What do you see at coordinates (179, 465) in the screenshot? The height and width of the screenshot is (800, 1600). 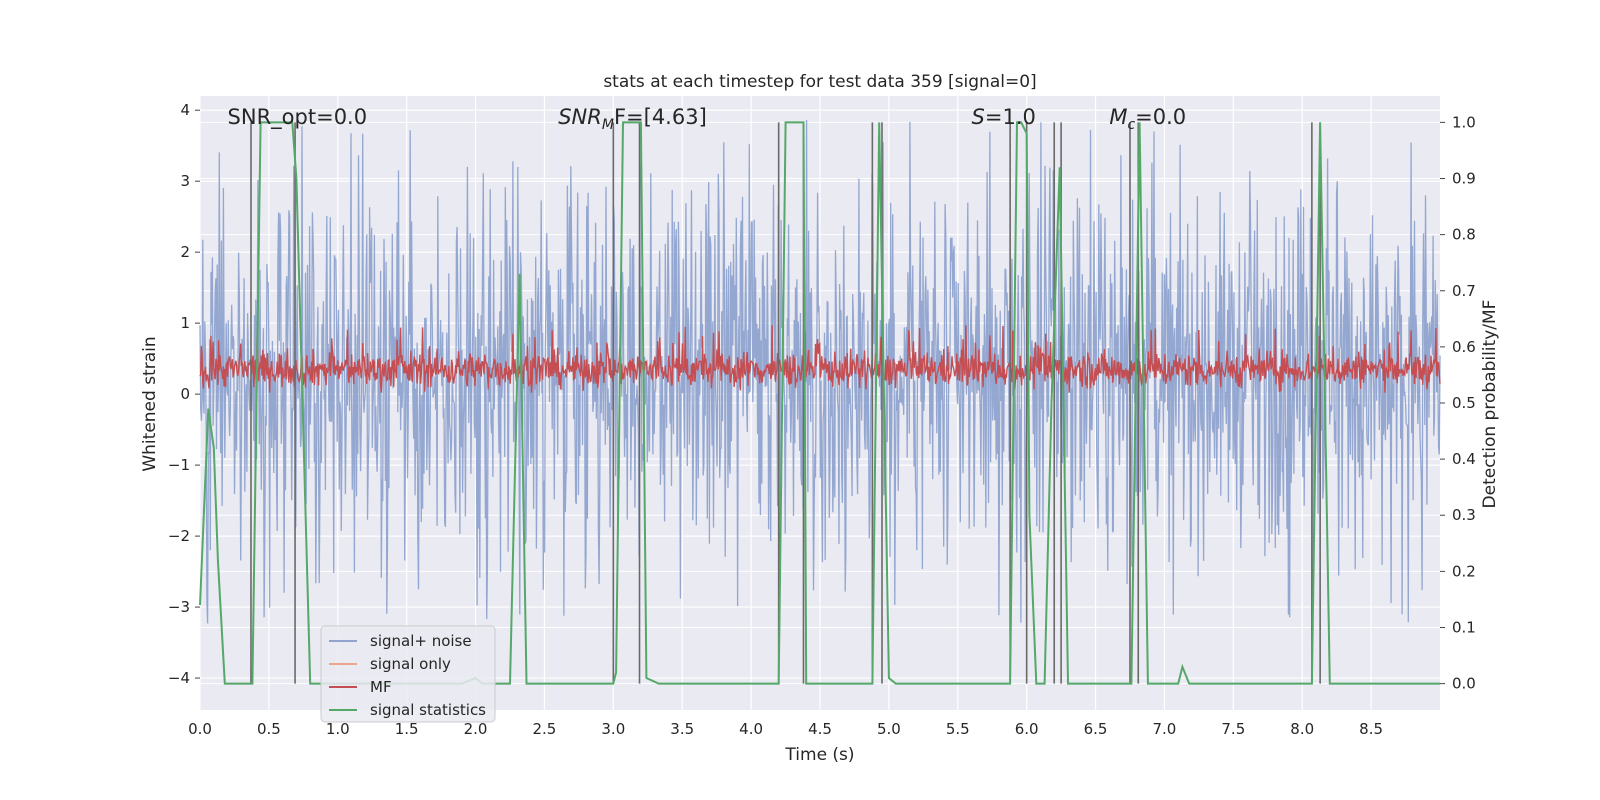 I see `y-tick-label: −1` at bounding box center [179, 465].